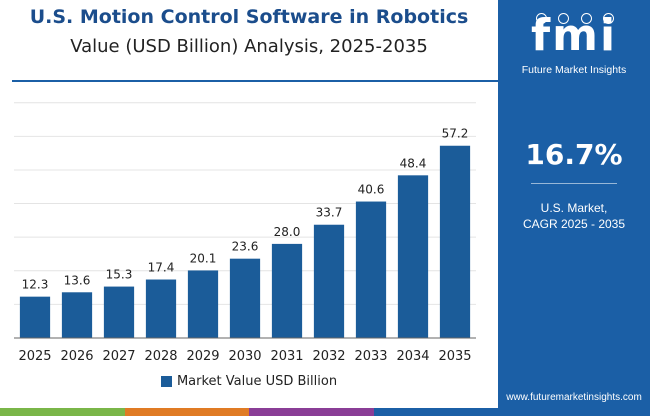 The image size is (650, 416). Describe the element at coordinates (371, 190) in the screenshot. I see `data-label-2033: 40.6` at that location.